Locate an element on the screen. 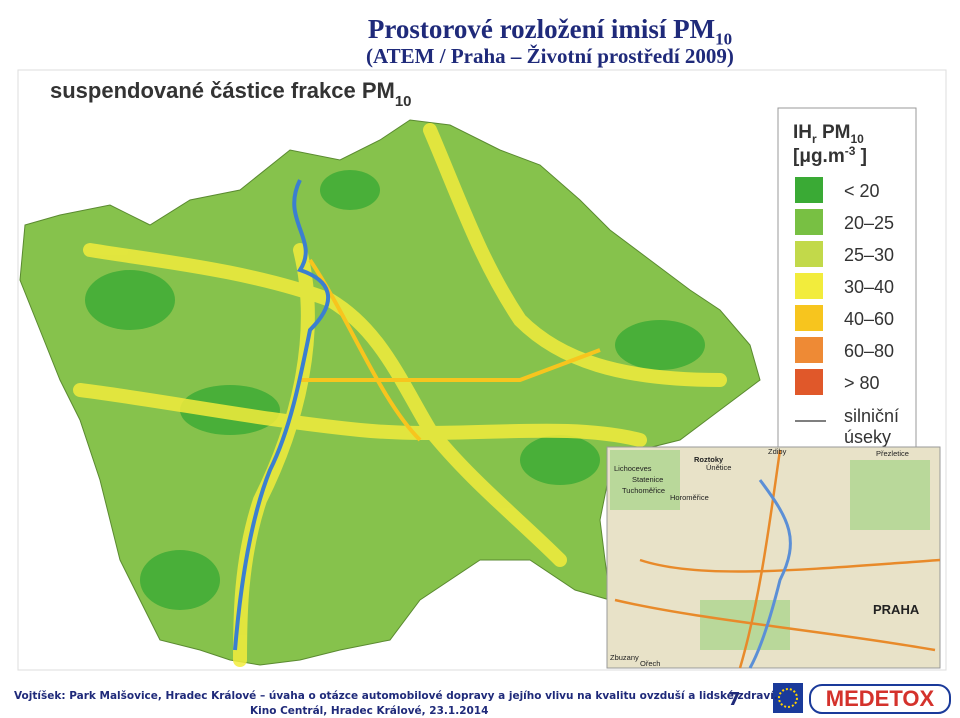 The height and width of the screenshot is (718, 960). road-label: silniční is located at coordinates (871, 416).